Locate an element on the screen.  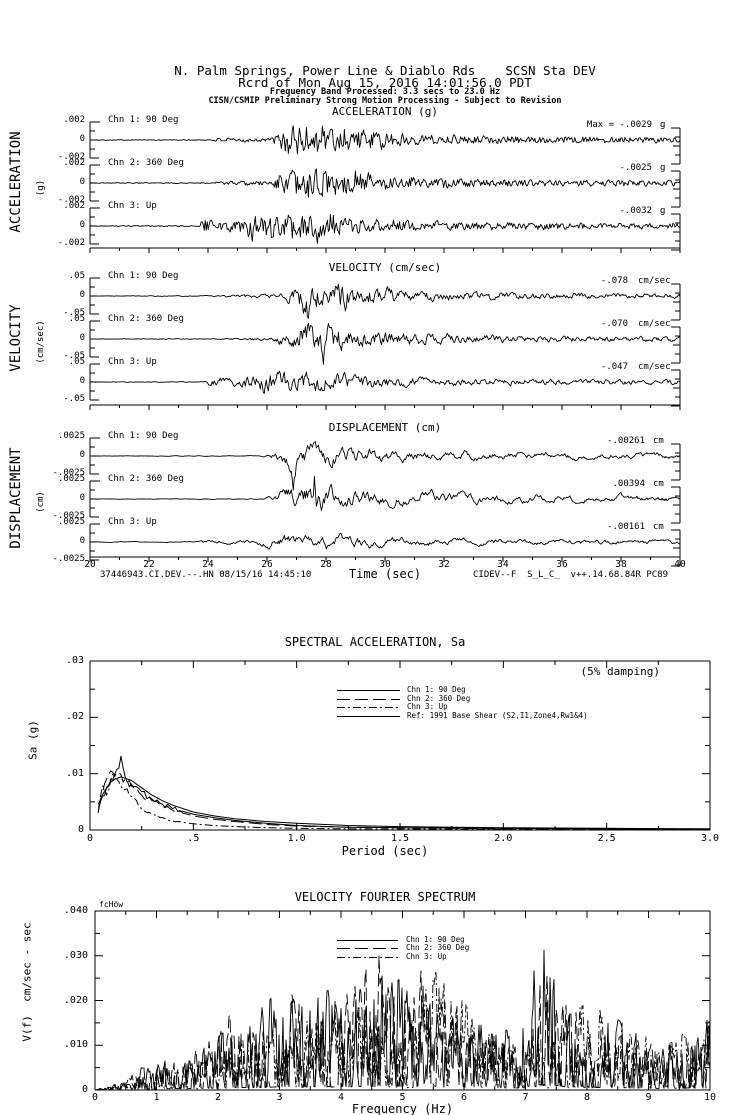
max-value-label: -.00161 is located at coordinates (626, 527).